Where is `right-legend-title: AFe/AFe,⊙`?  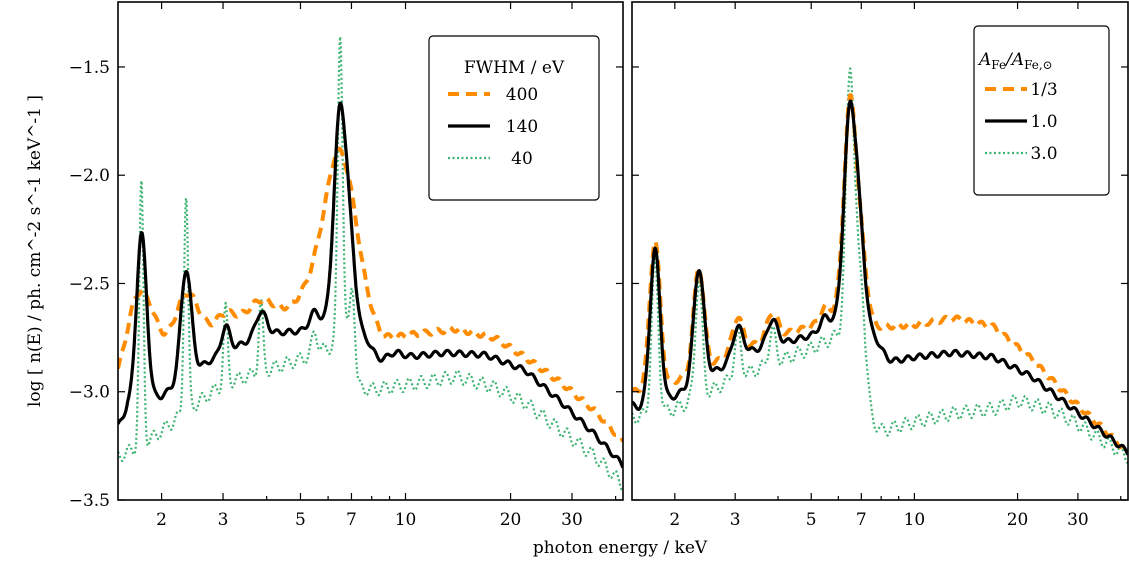 right-legend-title: AFe/AFe,⊙ is located at coordinates (1015, 61).